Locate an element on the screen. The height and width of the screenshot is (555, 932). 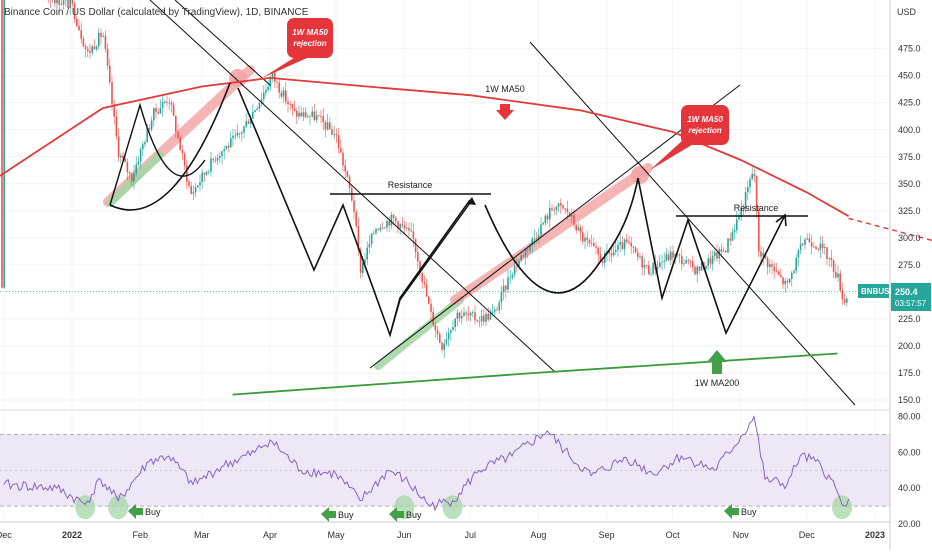
x-tick-label: Jun is located at coordinates (404, 535).